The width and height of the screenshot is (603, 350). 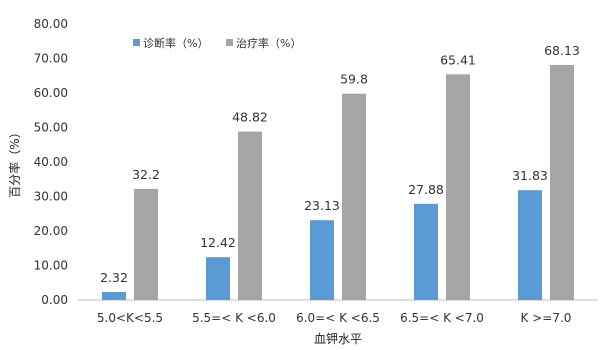 What do you see at coordinates (218, 242) in the screenshot?
I see `data-label: 12.42` at bounding box center [218, 242].